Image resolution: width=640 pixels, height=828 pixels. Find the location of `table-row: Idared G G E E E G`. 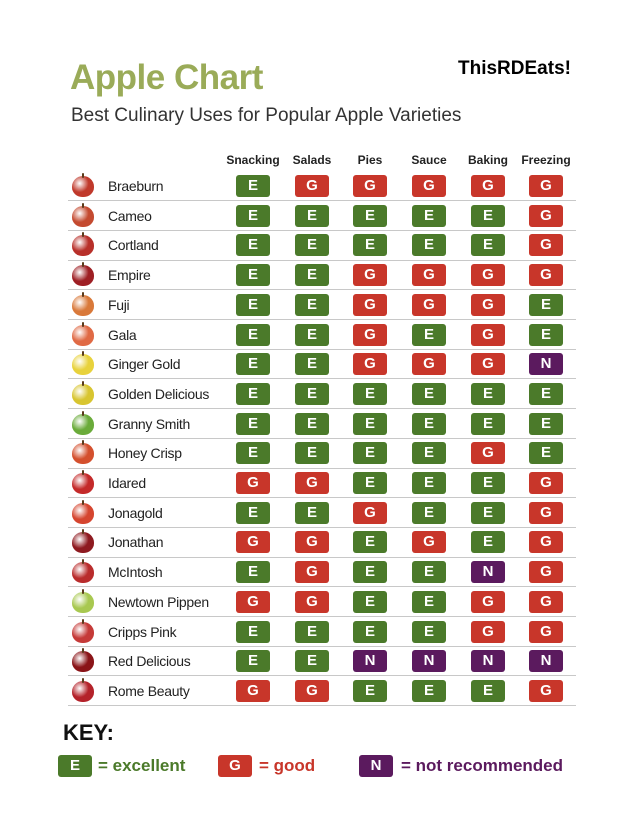

table-row: Idared G G E E E G is located at coordinates (322, 483).